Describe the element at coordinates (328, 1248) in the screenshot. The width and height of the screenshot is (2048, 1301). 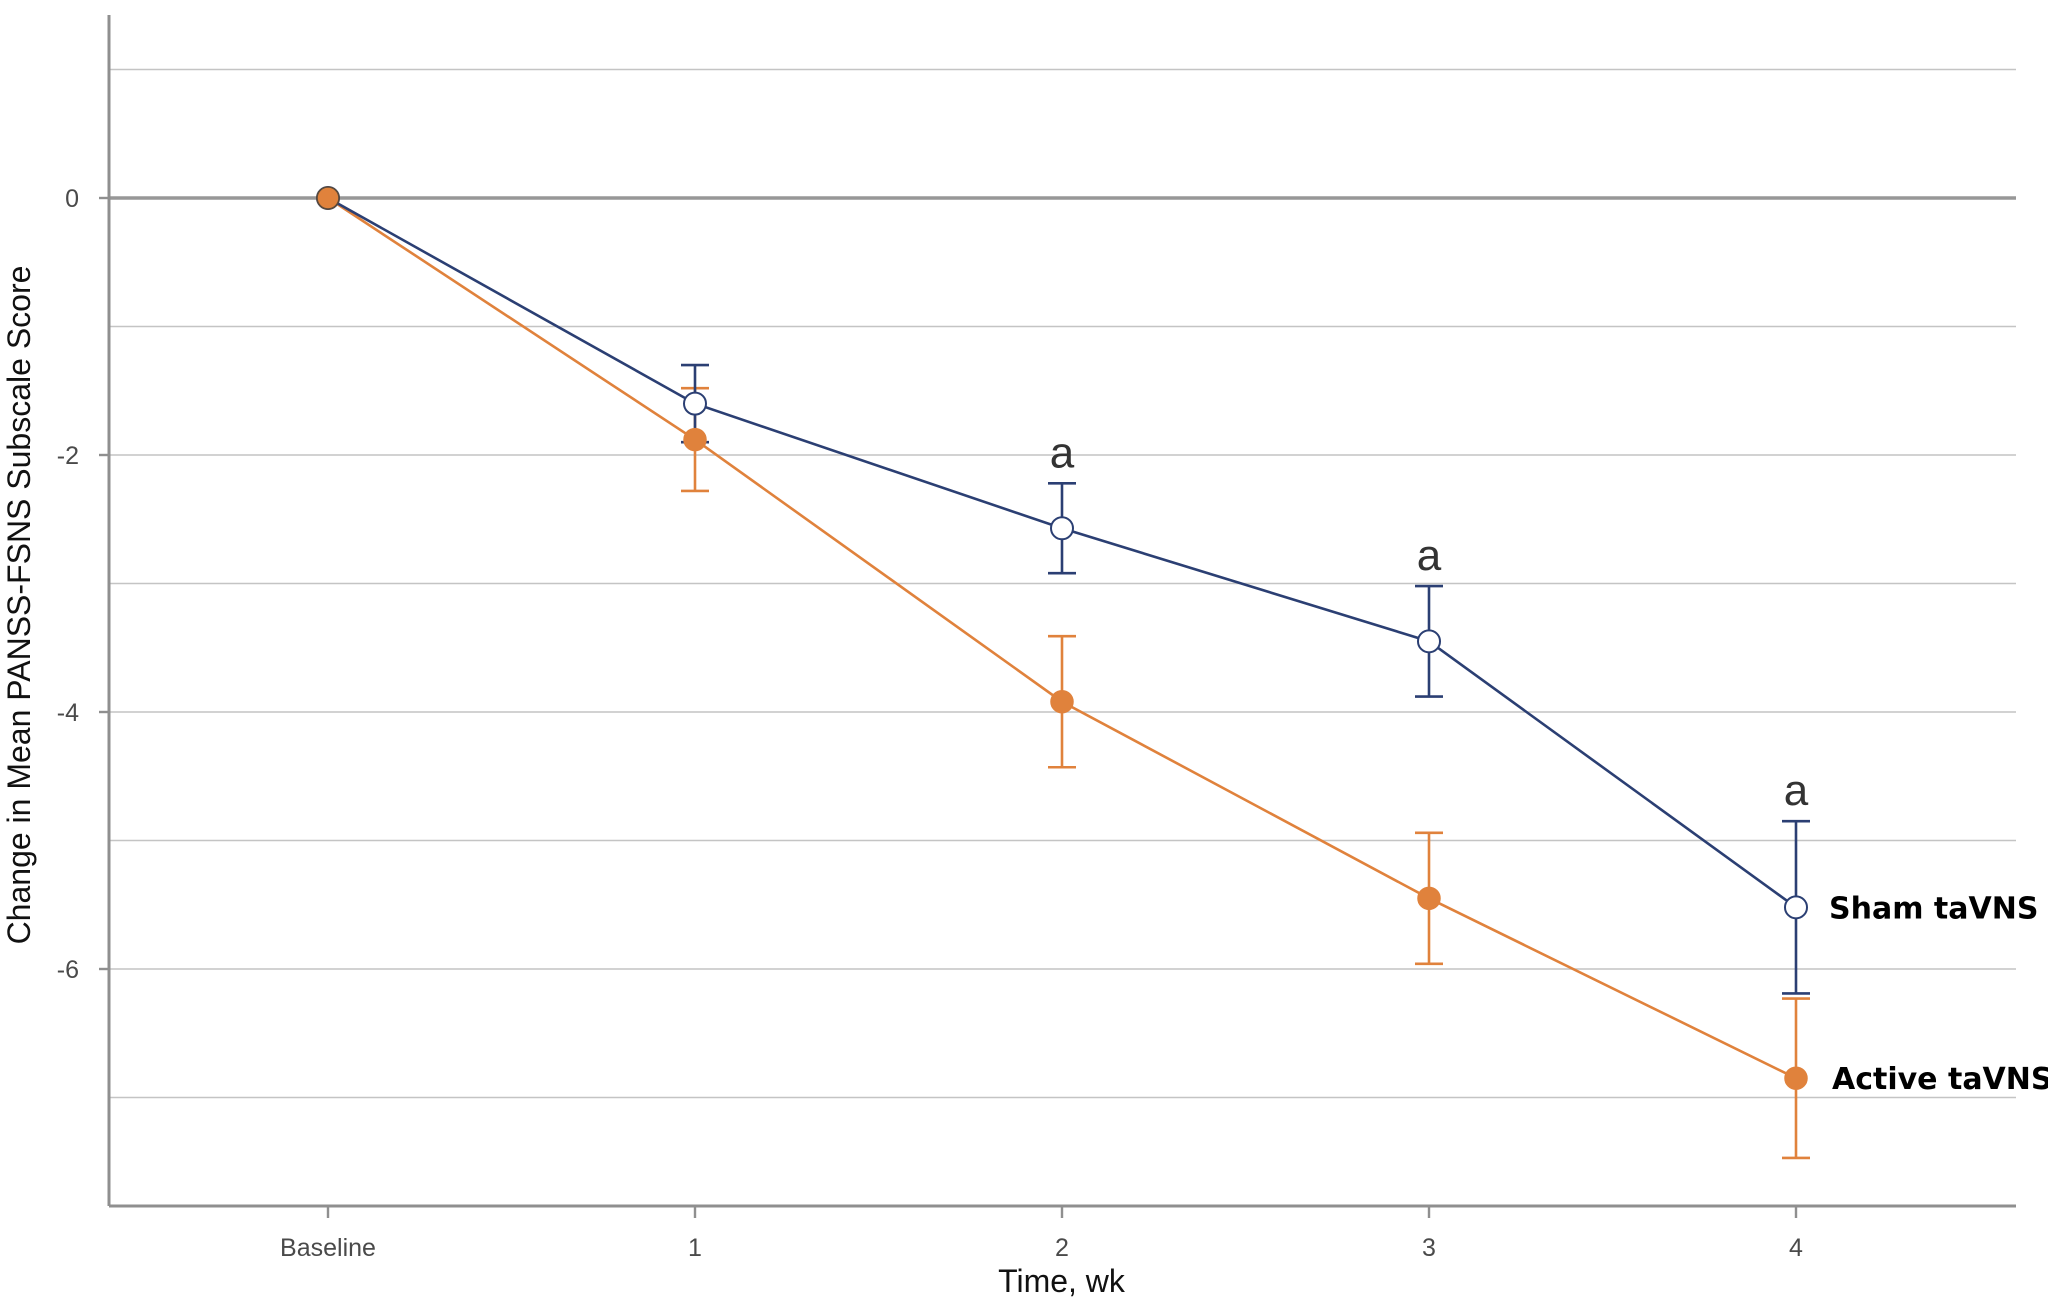
I see `x-tick-label: Baseline` at that location.